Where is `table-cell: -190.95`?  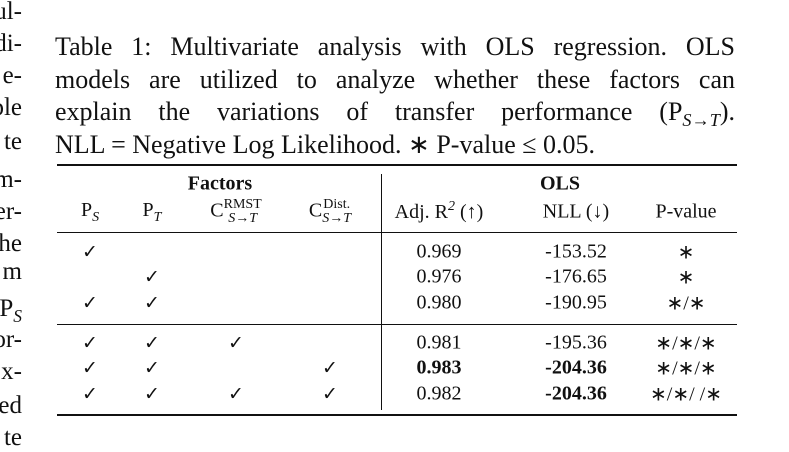
table-cell: -190.95 is located at coordinates (576, 302).